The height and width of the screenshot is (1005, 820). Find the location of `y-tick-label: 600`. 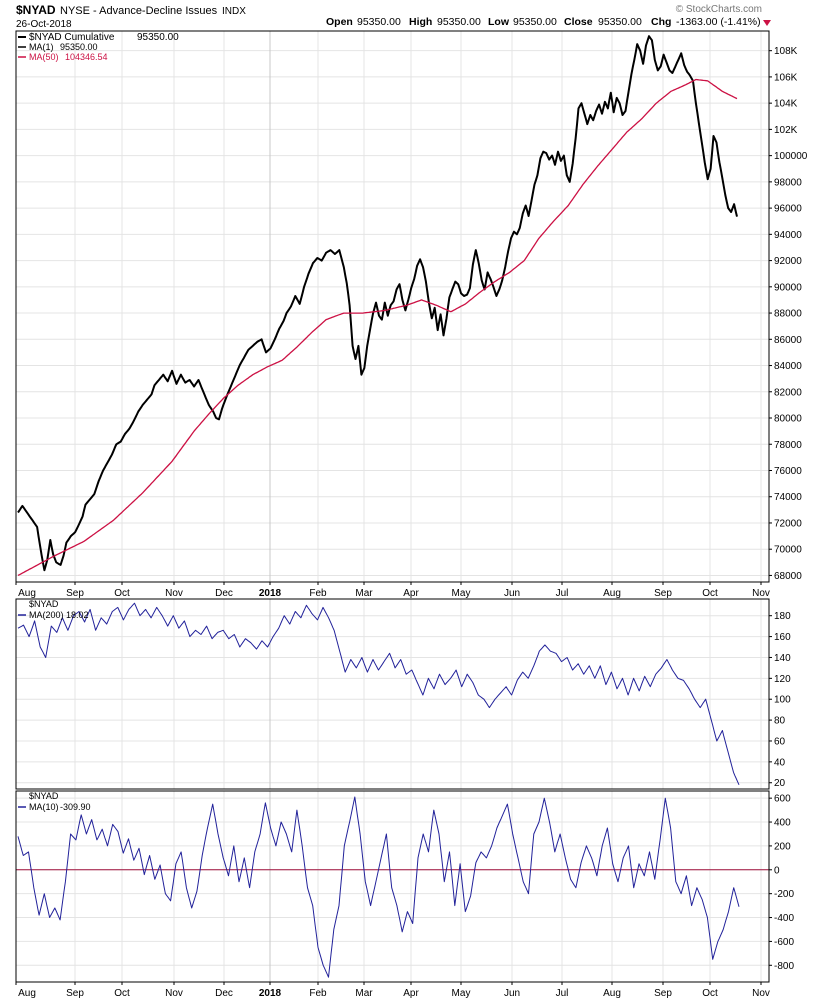

y-tick-label: 600 is located at coordinates (782, 799).